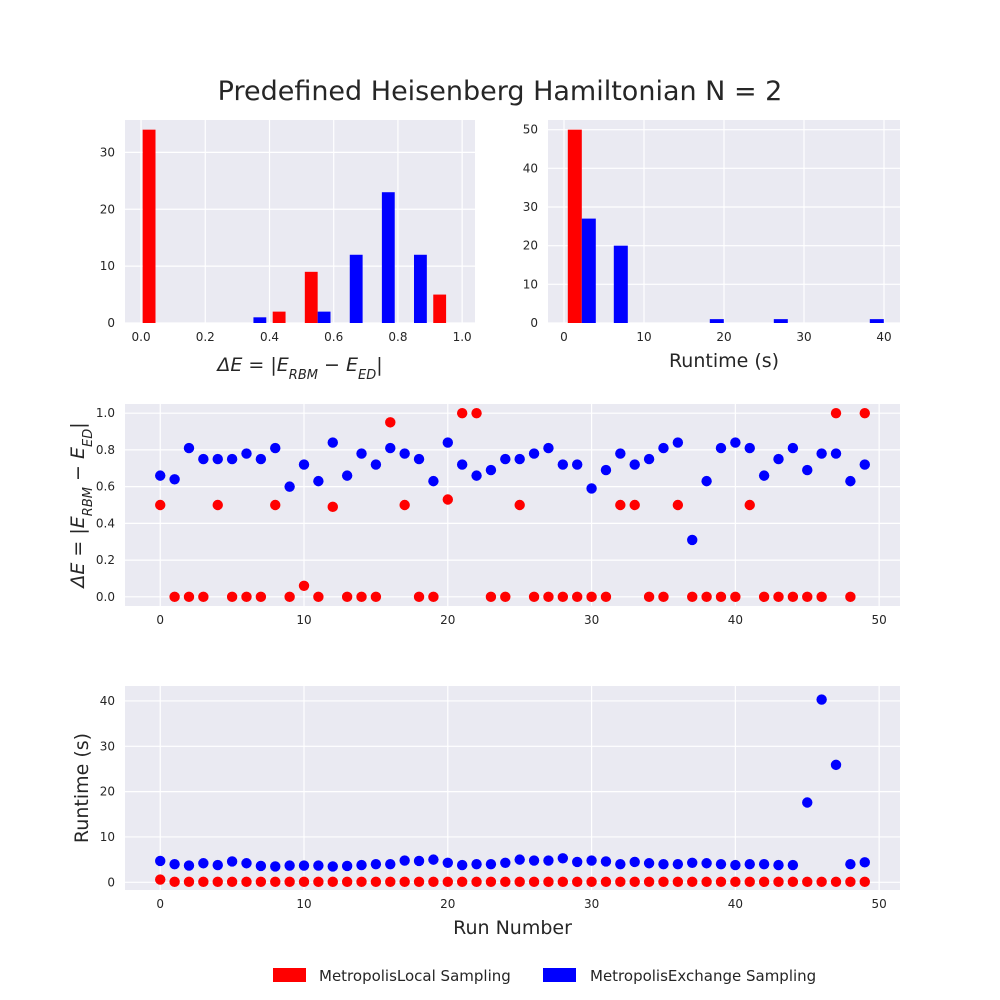  Describe the element at coordinates (105, 450) in the screenshot. I see `y-tick-label: 0.8` at that location.